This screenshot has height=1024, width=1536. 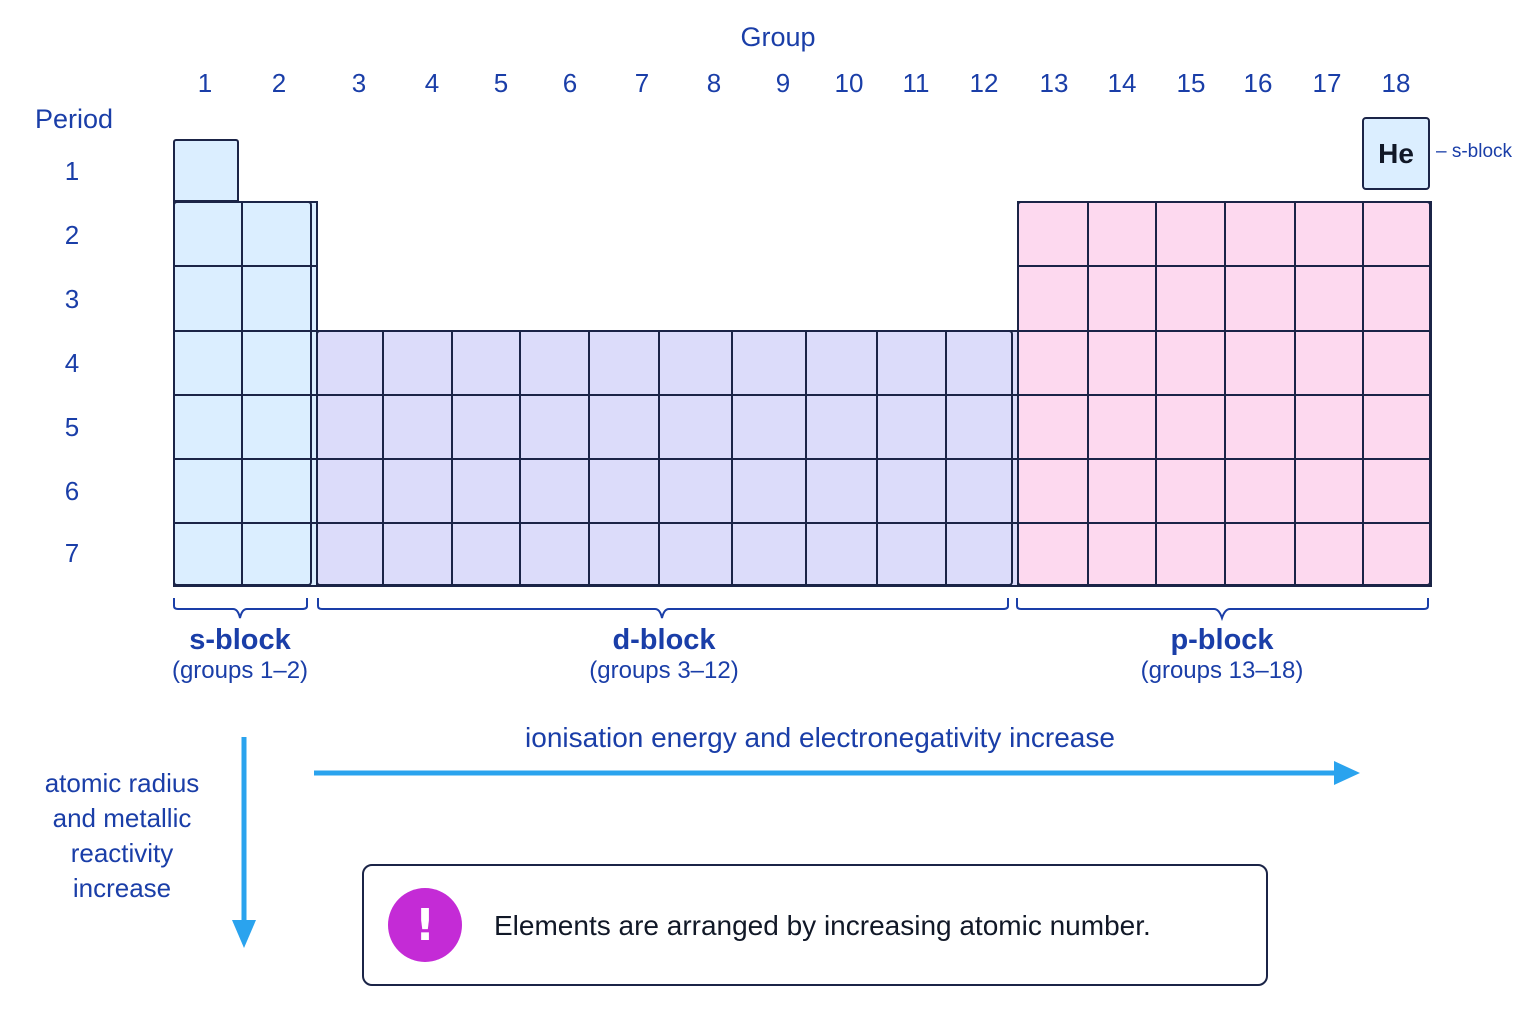 I want to click on d-block-title: d-block, so click(x=664, y=640).